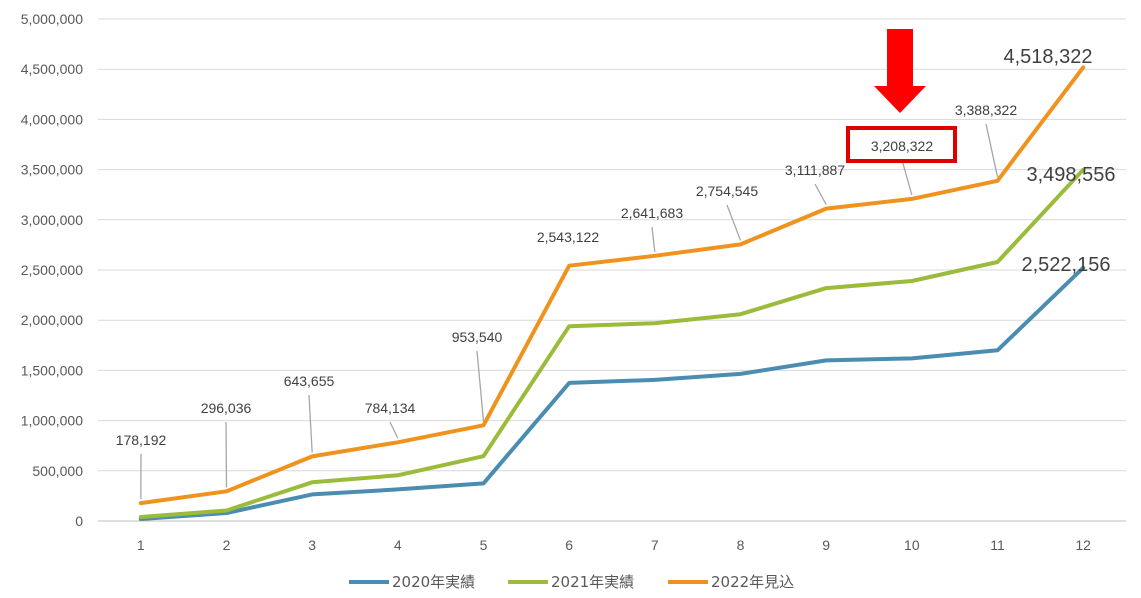 This screenshot has height=598, width=1141. Describe the element at coordinates (1071, 175) in the screenshot. I see `end-value-label: 3,498,556` at that location.